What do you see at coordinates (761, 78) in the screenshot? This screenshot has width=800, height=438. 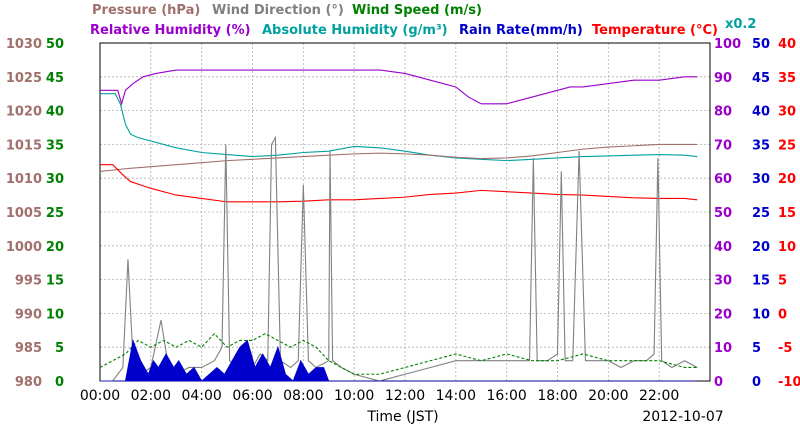 I see `y-tick-rain_rate: 45` at bounding box center [761, 78].